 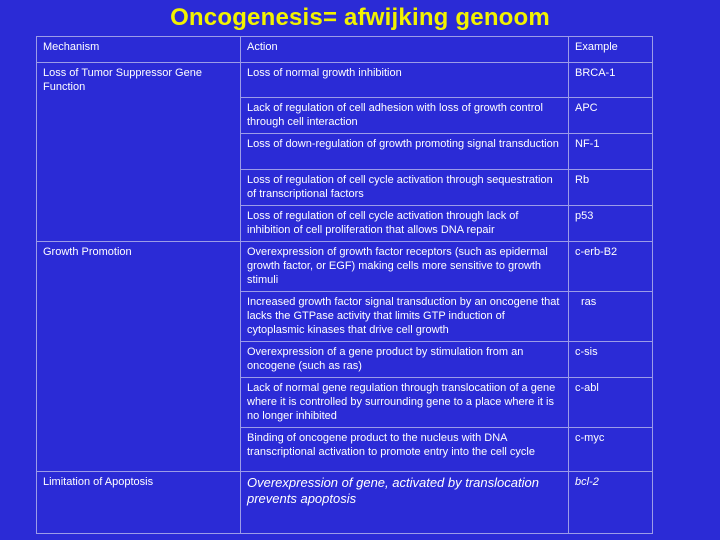 What do you see at coordinates (138, 502) in the screenshot?
I see `group-apoptosis: Limitation of Apoptosis` at bounding box center [138, 502].